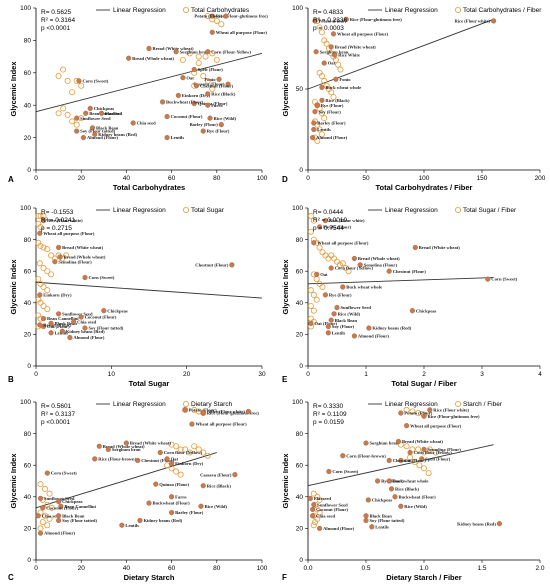 Image resolution: width=550 pixels, height=587 pixels. I want to click on panel-e-point-label: Soy (Flour), so click(343, 326).